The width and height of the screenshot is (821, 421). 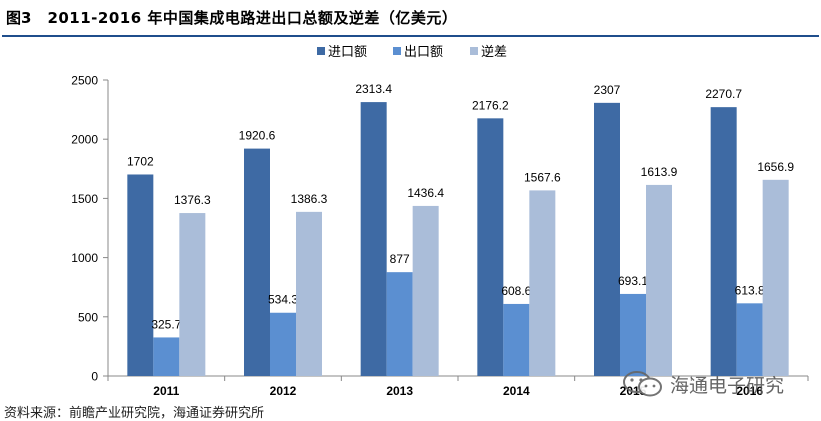 What do you see at coordinates (516, 291) in the screenshot?
I see `data-label-2: 608.6` at bounding box center [516, 291].